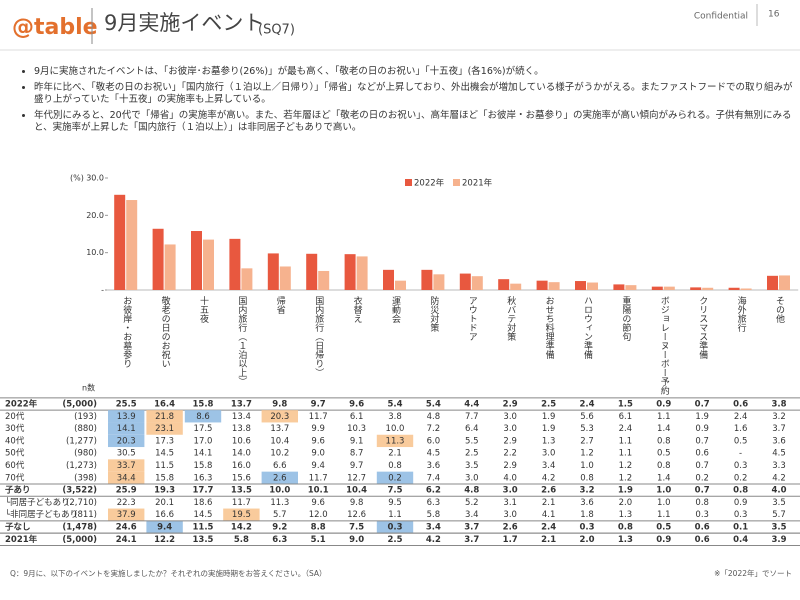 This screenshot has height=600, width=800. Describe the element at coordinates (741, 503) in the screenshot. I see `cell: 0.9` at that location.